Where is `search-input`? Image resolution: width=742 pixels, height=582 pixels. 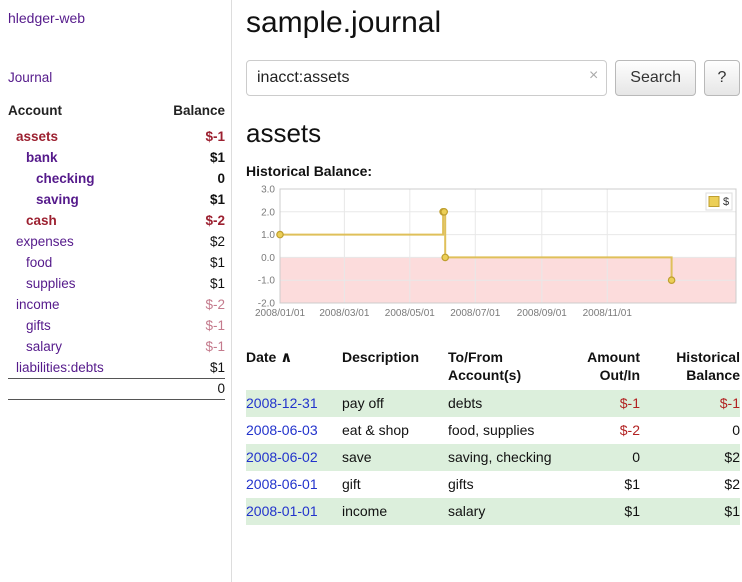 search-input is located at coordinates (427, 78).